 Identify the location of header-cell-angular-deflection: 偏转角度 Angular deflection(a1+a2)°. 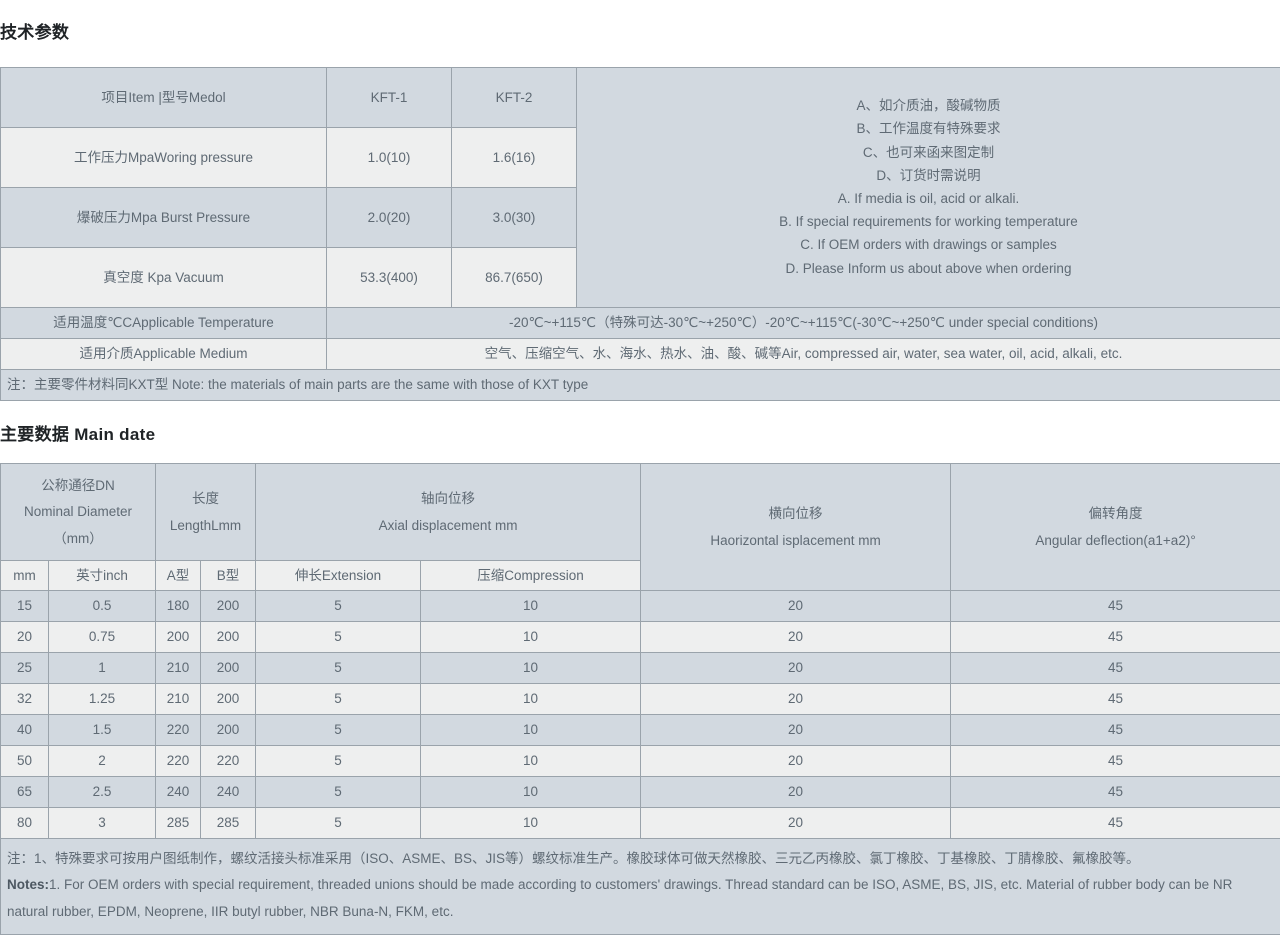
(1115, 527).